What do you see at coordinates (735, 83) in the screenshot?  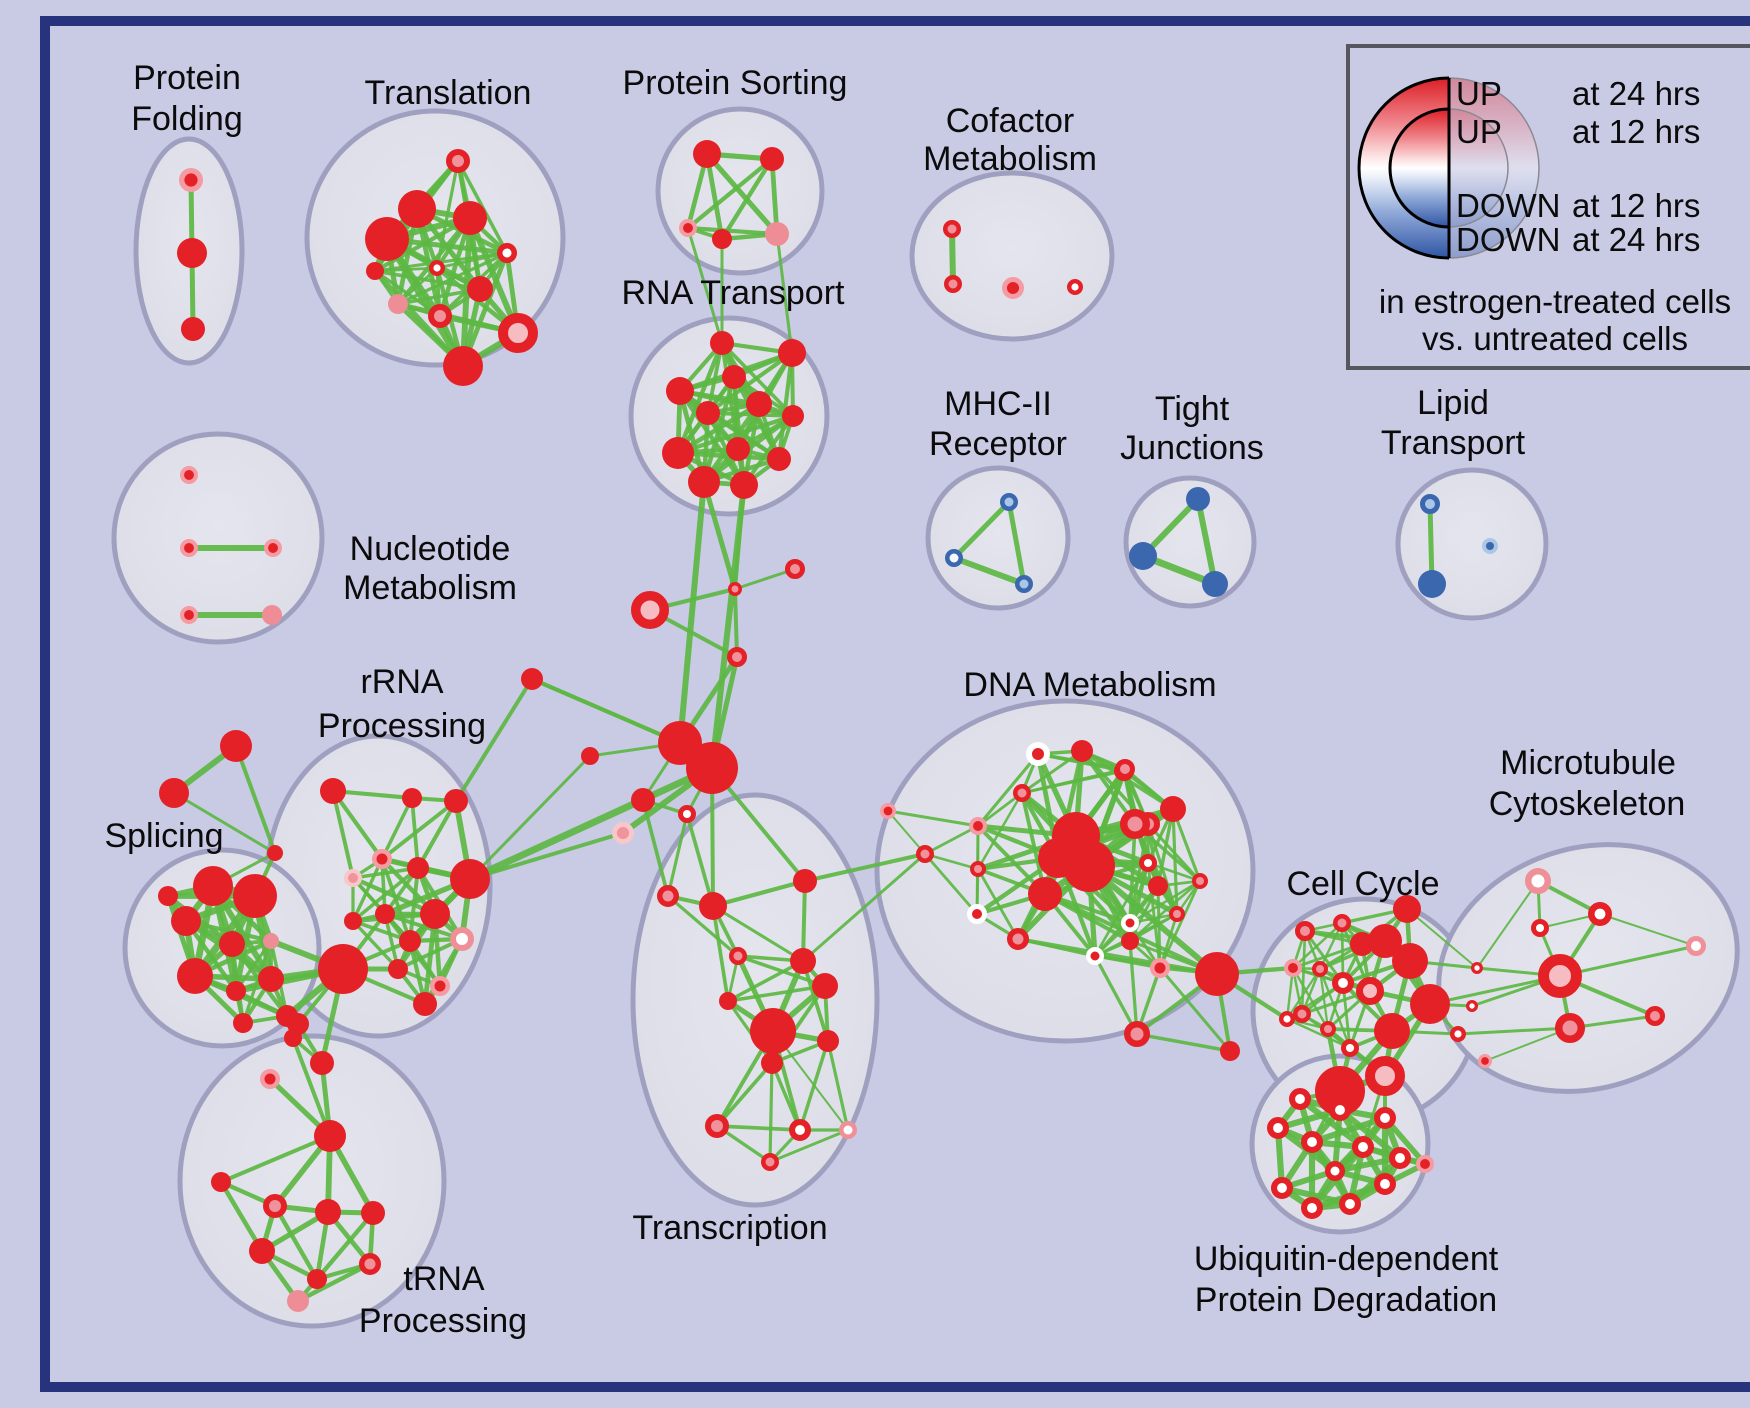 I see `cluster-label-sorting: Protein Sorting` at bounding box center [735, 83].